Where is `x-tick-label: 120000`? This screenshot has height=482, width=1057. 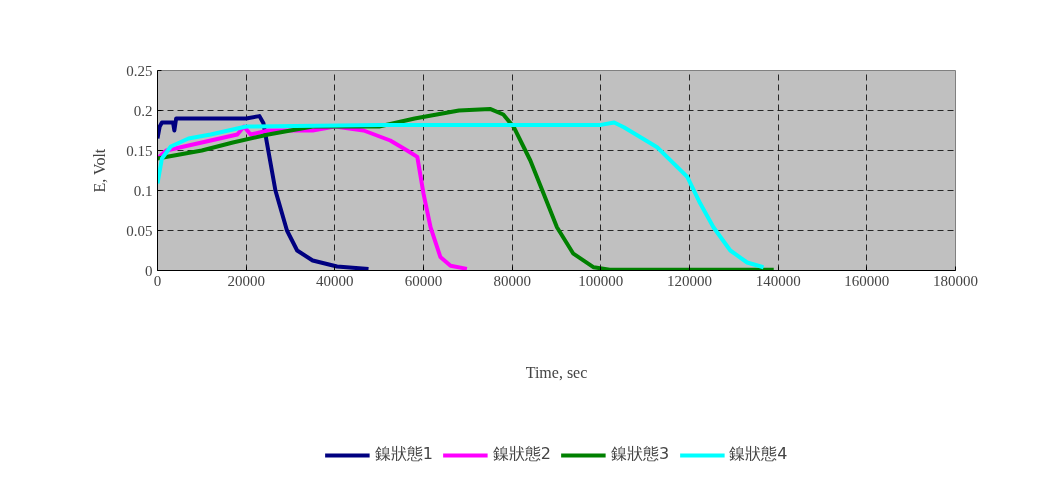 x-tick-label: 120000 is located at coordinates (689, 280).